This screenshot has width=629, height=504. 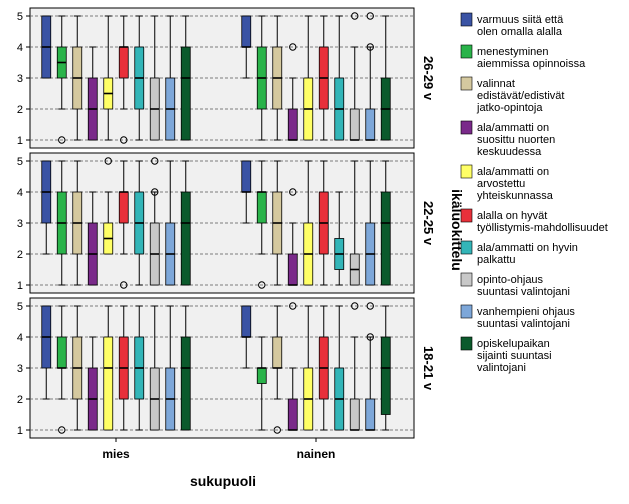 What do you see at coordinates (527, 254) in the screenshot?
I see `legend-label: ala/ammatti on hyvin palkattu` at bounding box center [527, 254].